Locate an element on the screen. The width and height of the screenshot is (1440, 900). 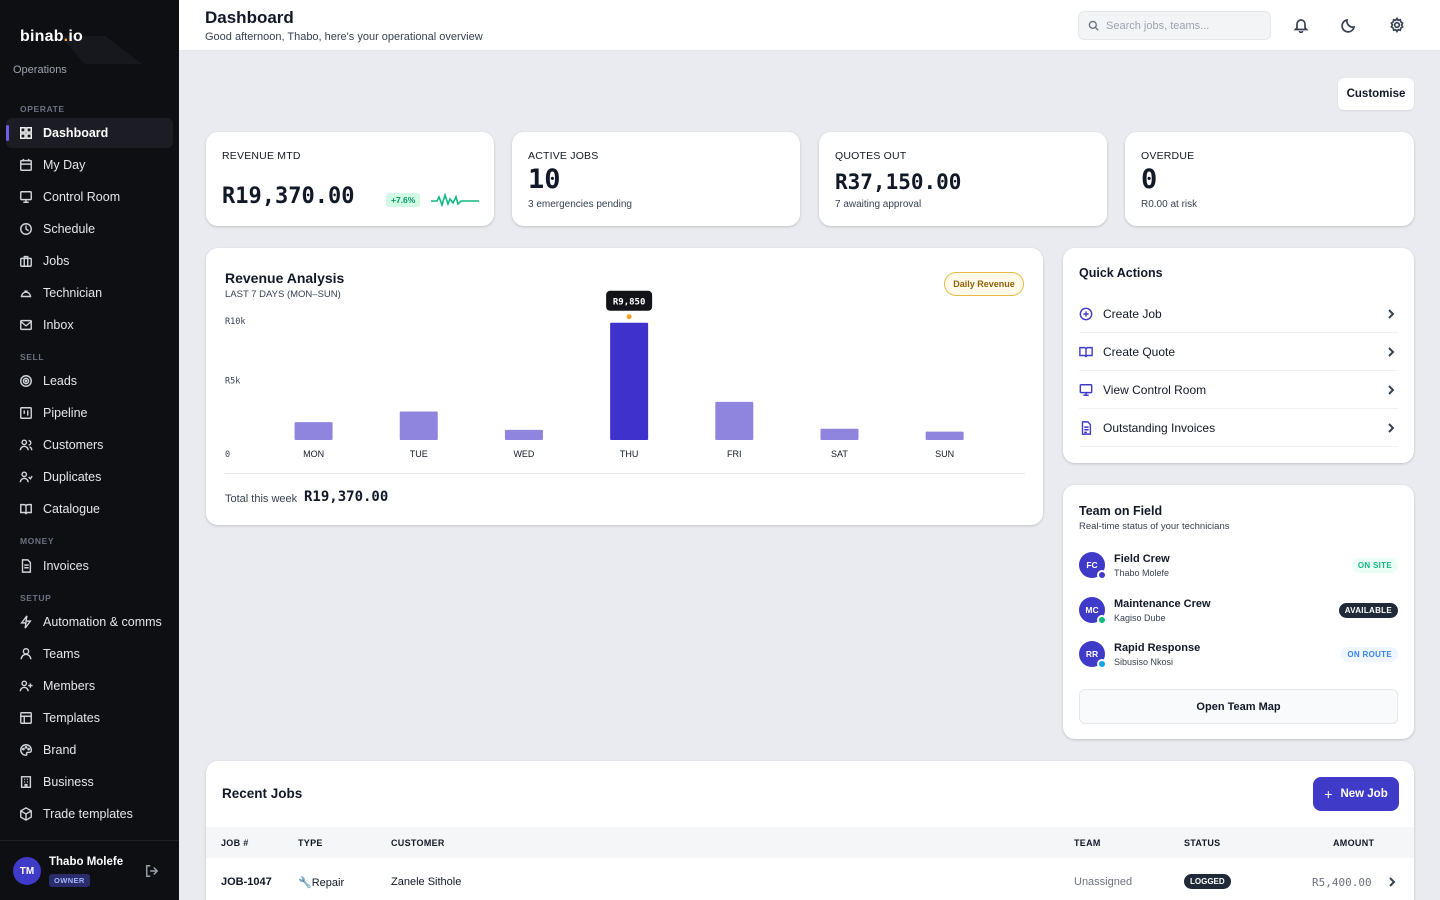
team-lead: Kagiso Dube is located at coordinates (1140, 618).